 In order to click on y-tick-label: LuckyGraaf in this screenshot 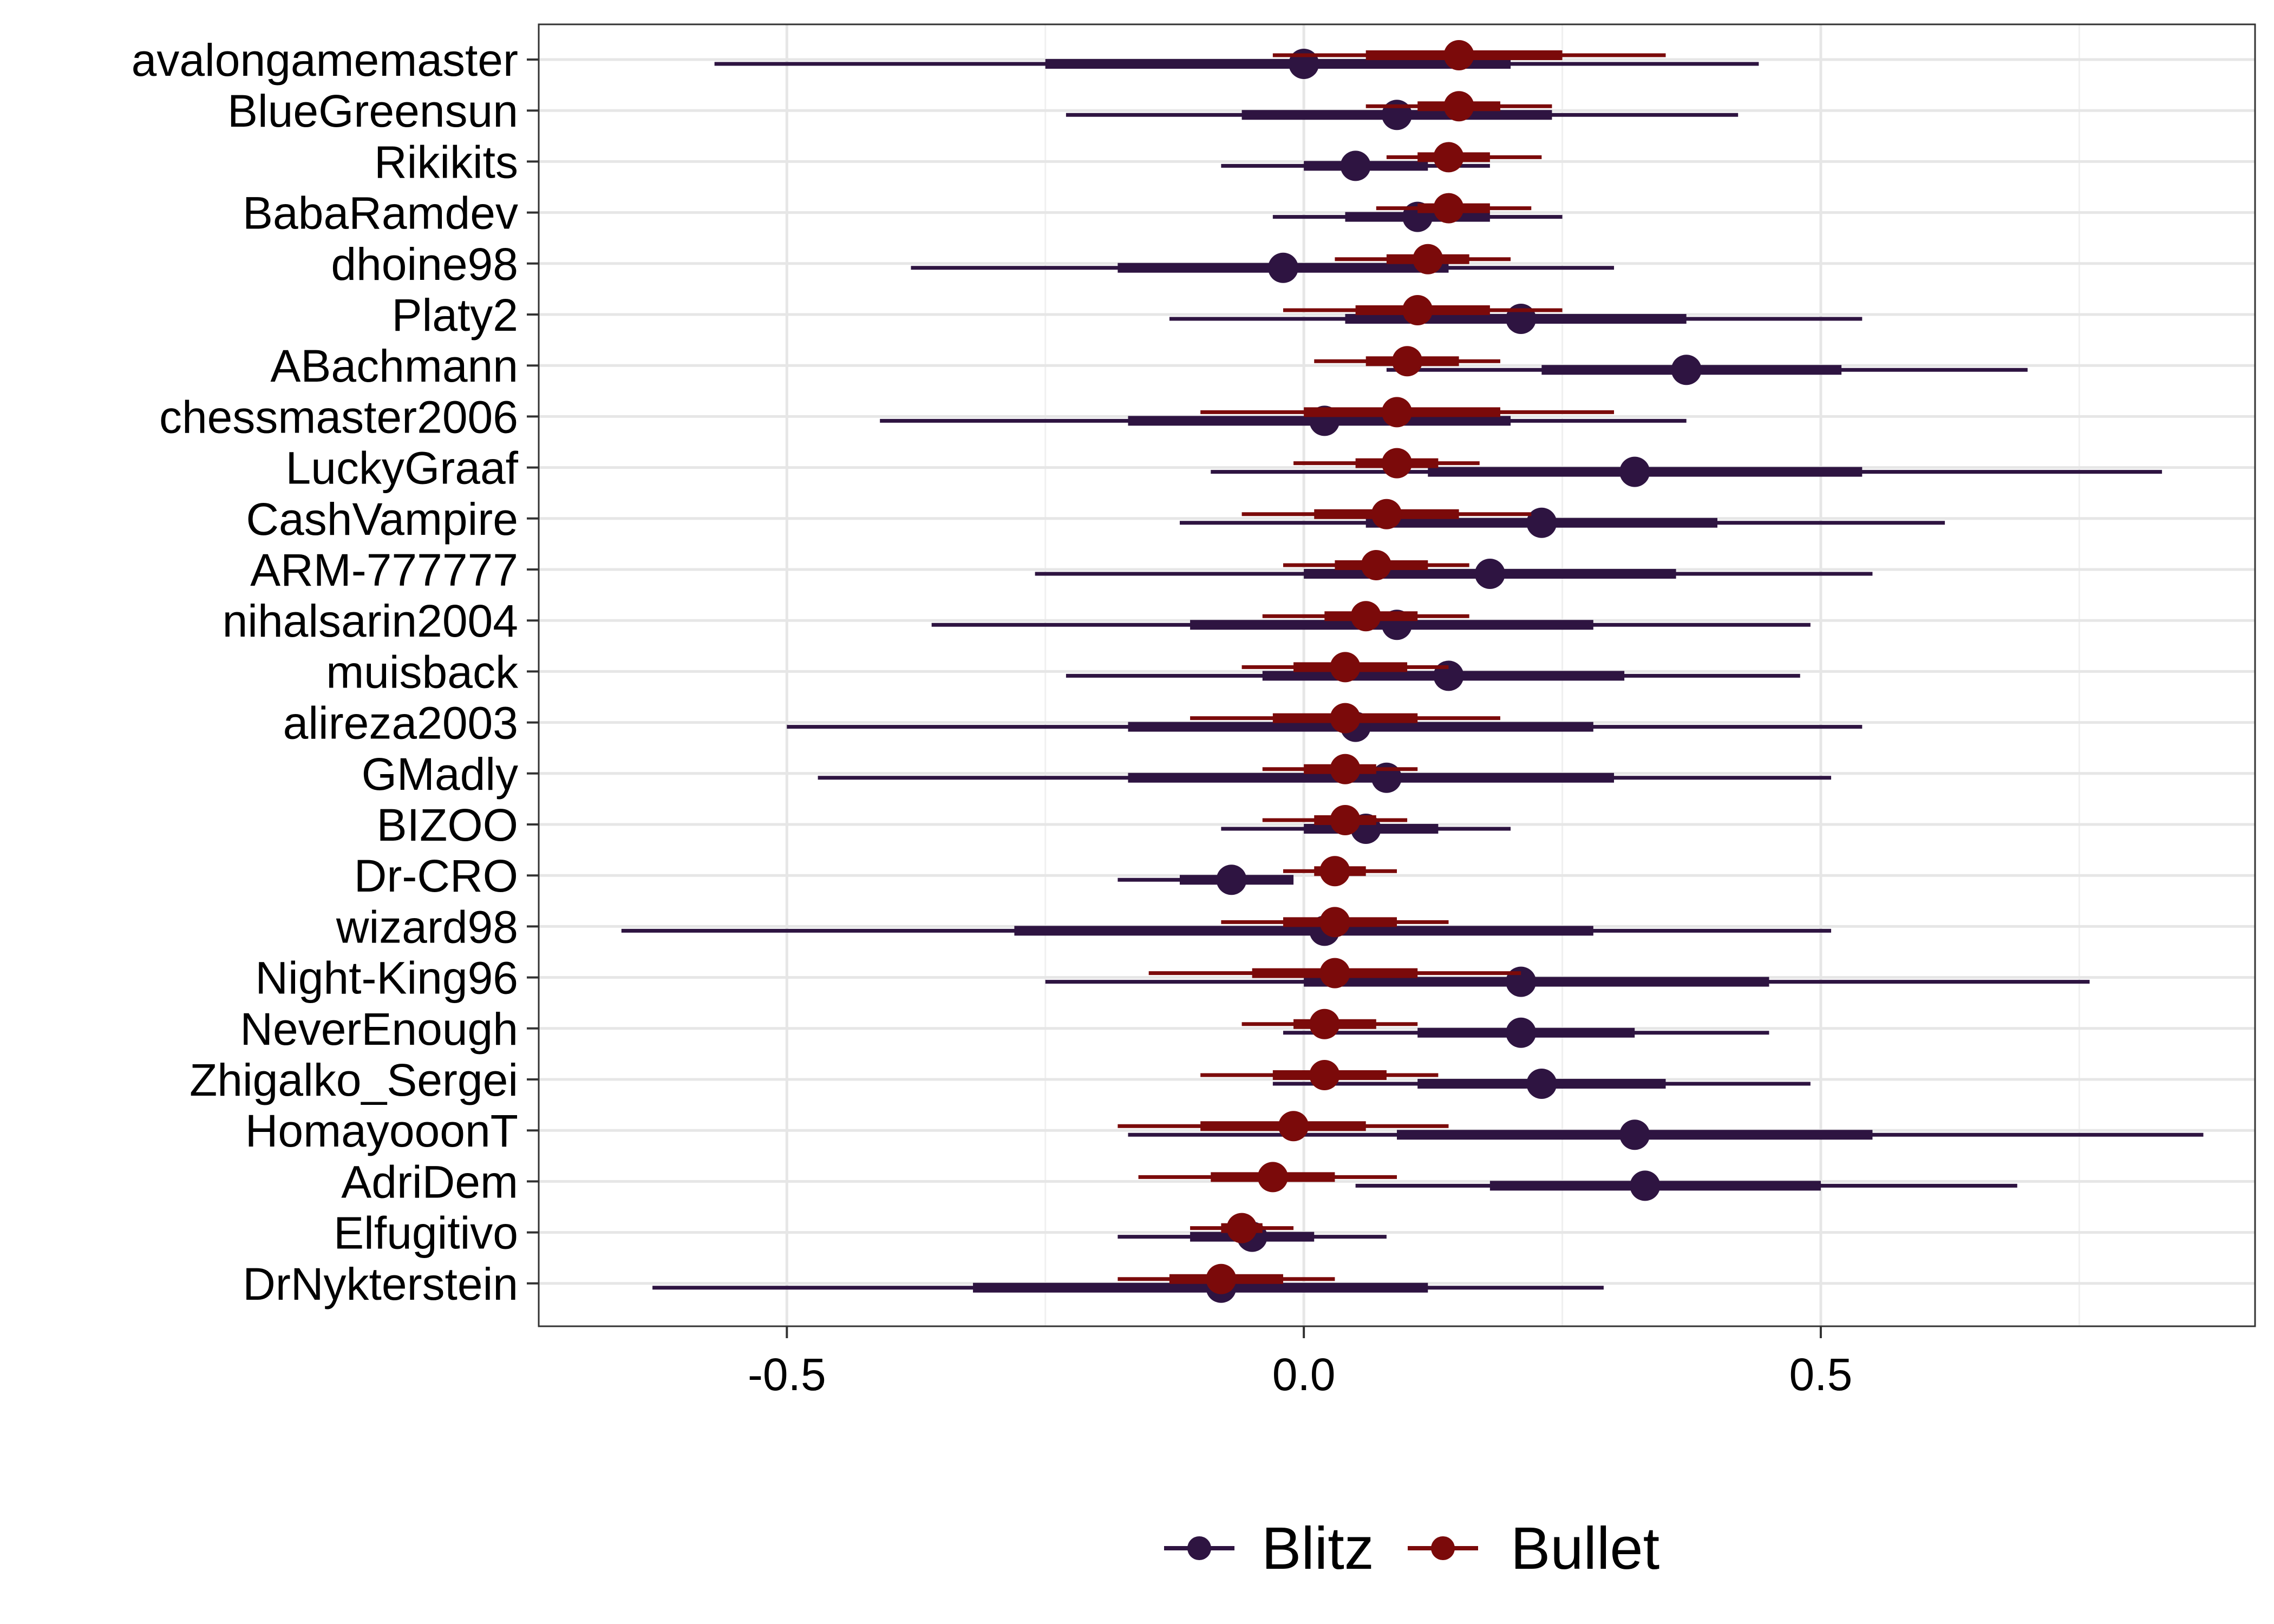, I will do `click(402, 468)`.